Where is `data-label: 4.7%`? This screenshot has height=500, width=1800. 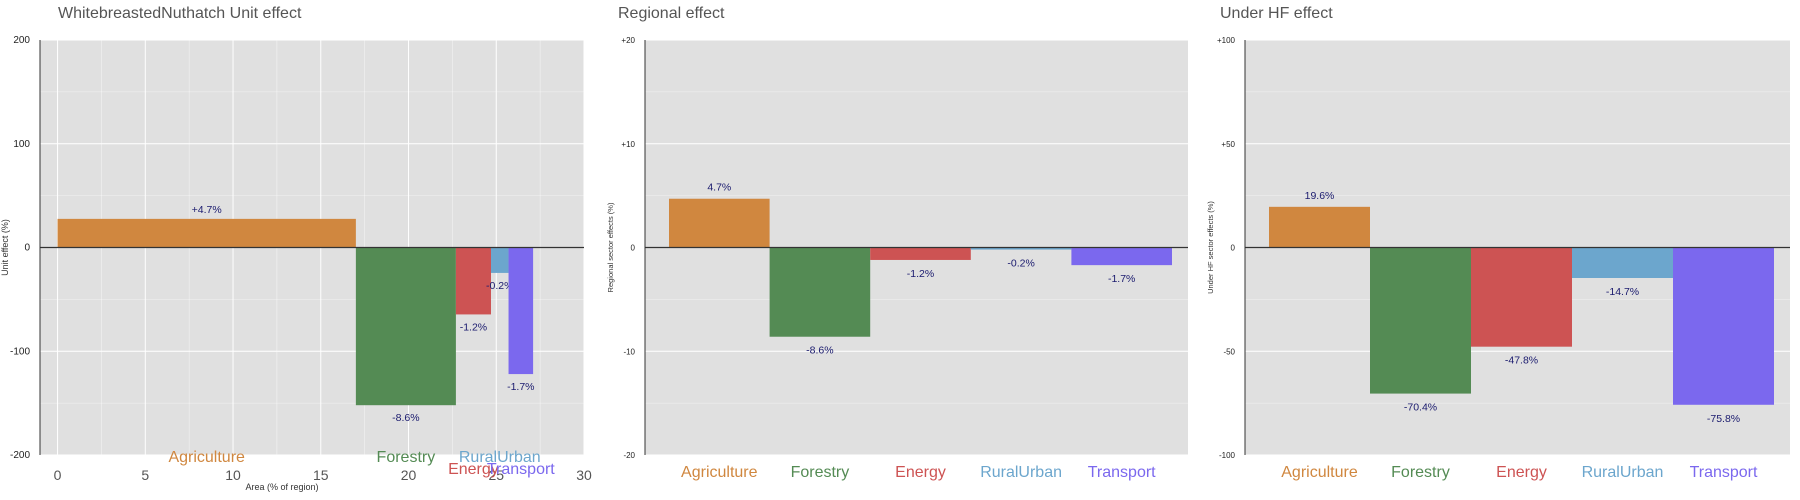
data-label: 4.7% is located at coordinates (719, 188).